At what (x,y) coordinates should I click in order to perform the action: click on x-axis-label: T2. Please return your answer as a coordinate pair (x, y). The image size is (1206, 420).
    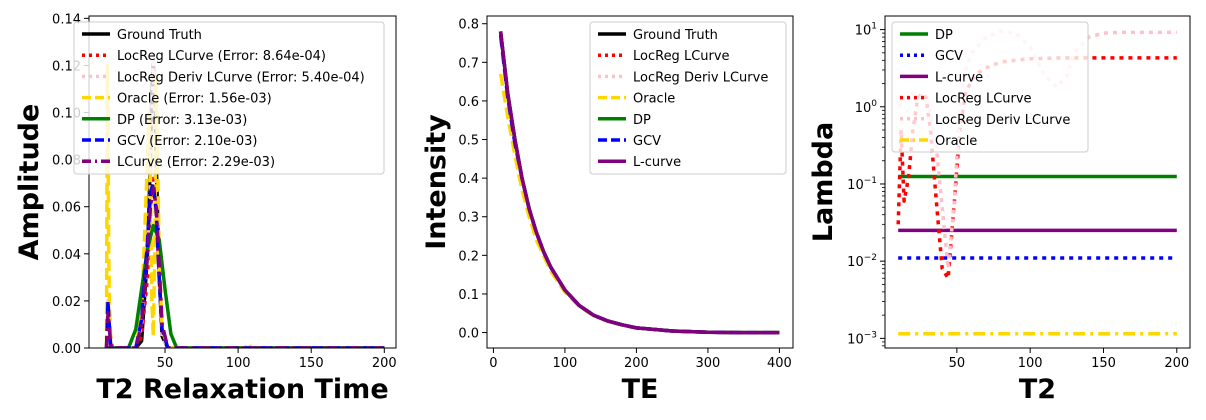
    Looking at the image, I should click on (1037, 389).